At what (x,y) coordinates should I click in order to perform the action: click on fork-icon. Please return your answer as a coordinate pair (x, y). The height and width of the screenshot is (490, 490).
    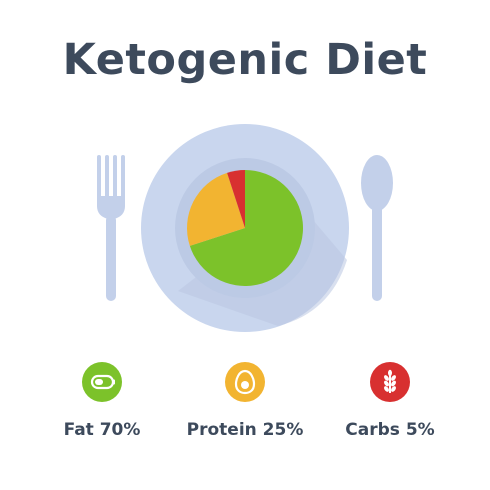
    Looking at the image, I should click on (111, 228).